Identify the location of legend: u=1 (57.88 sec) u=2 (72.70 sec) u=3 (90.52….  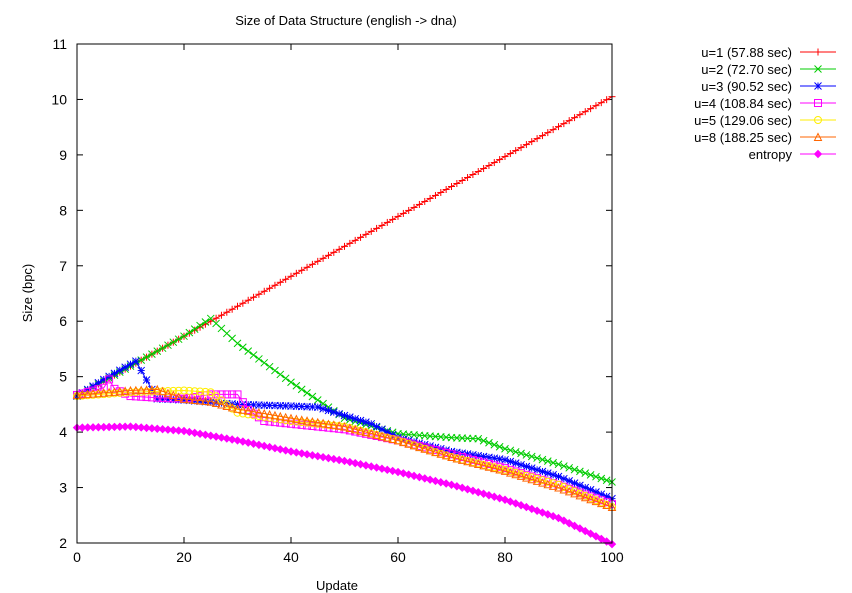
(765, 103).